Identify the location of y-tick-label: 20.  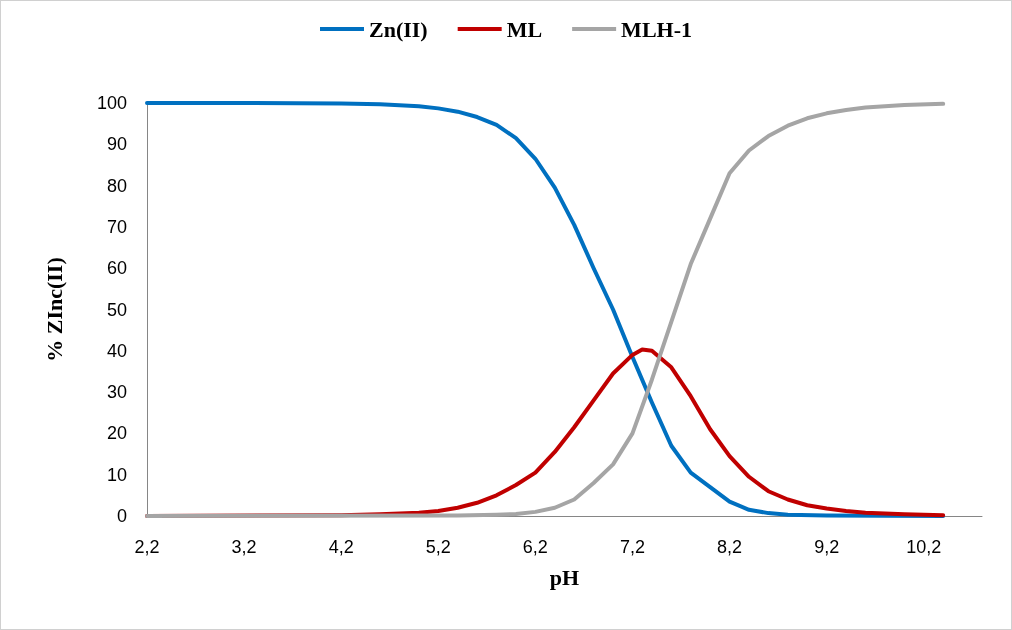
(116, 433).